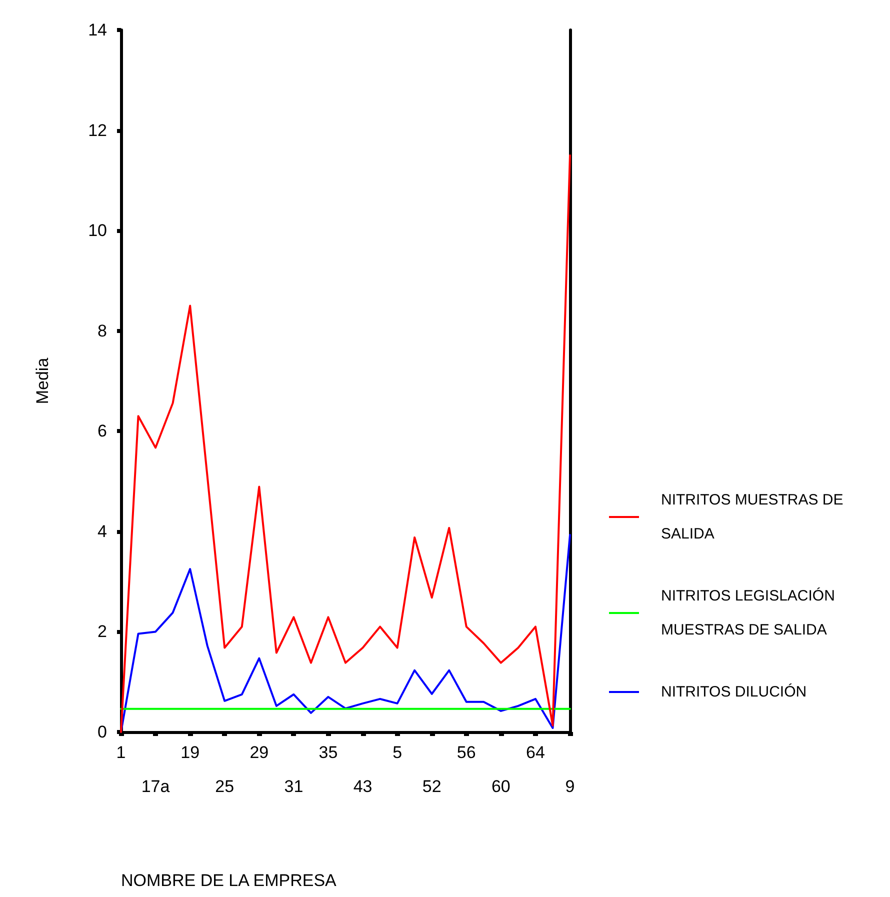 Image resolution: width=890 pixels, height=897 pixels. I want to click on y-tick-label: 0, so click(102, 732).